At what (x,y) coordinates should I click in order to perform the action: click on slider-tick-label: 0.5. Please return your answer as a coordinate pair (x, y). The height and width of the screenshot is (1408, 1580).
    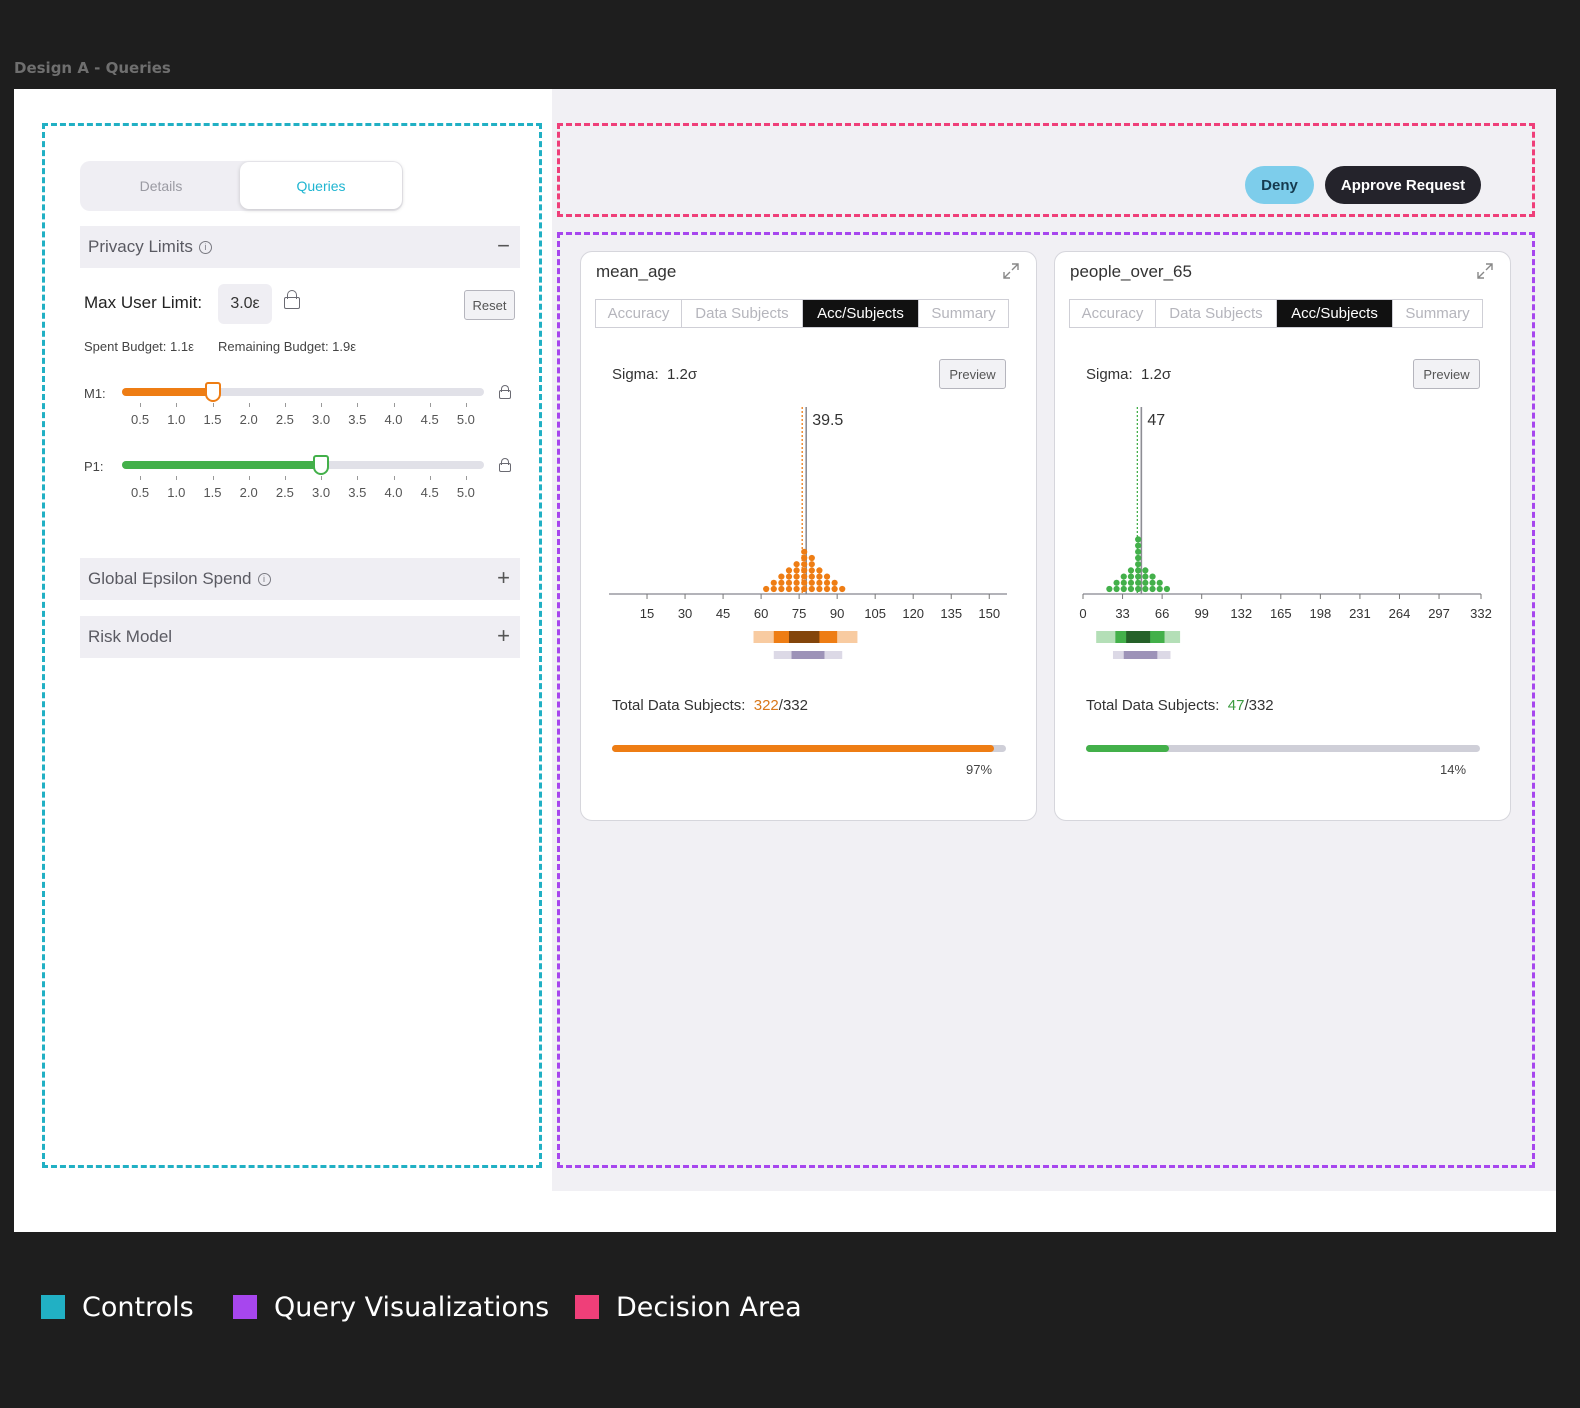
    Looking at the image, I should click on (140, 419).